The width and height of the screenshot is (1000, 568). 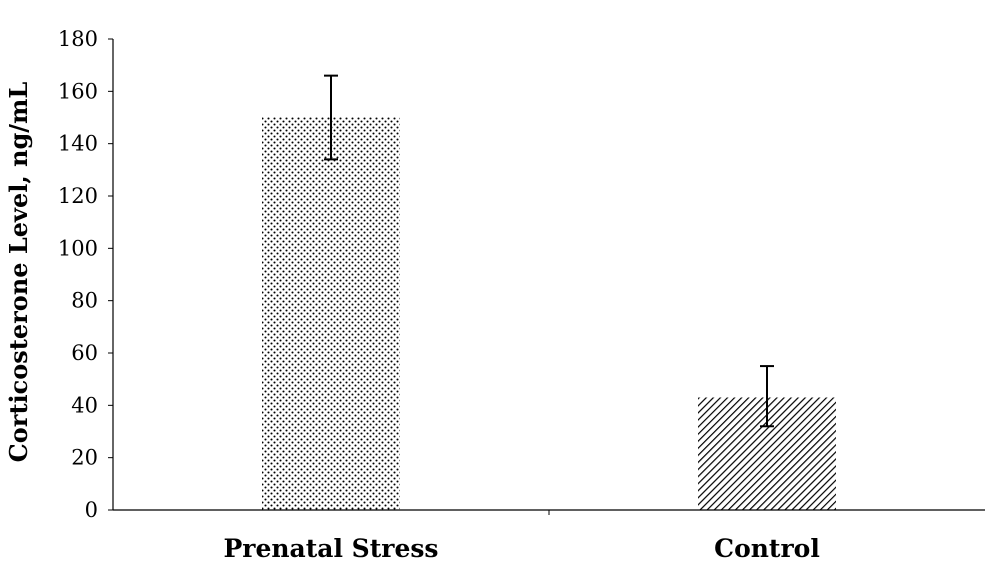 What do you see at coordinates (767, 548) in the screenshot?
I see `x-category-label: Control` at bounding box center [767, 548].